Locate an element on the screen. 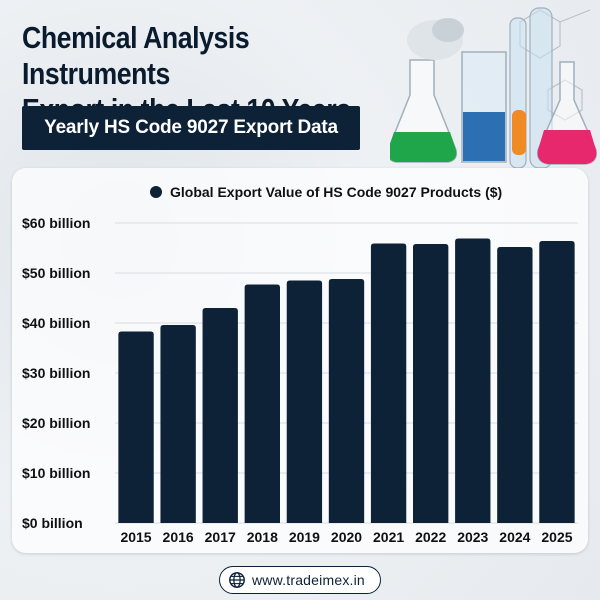 The height and width of the screenshot is (600, 600). lab-glassware-illustration is located at coordinates (494, 87).